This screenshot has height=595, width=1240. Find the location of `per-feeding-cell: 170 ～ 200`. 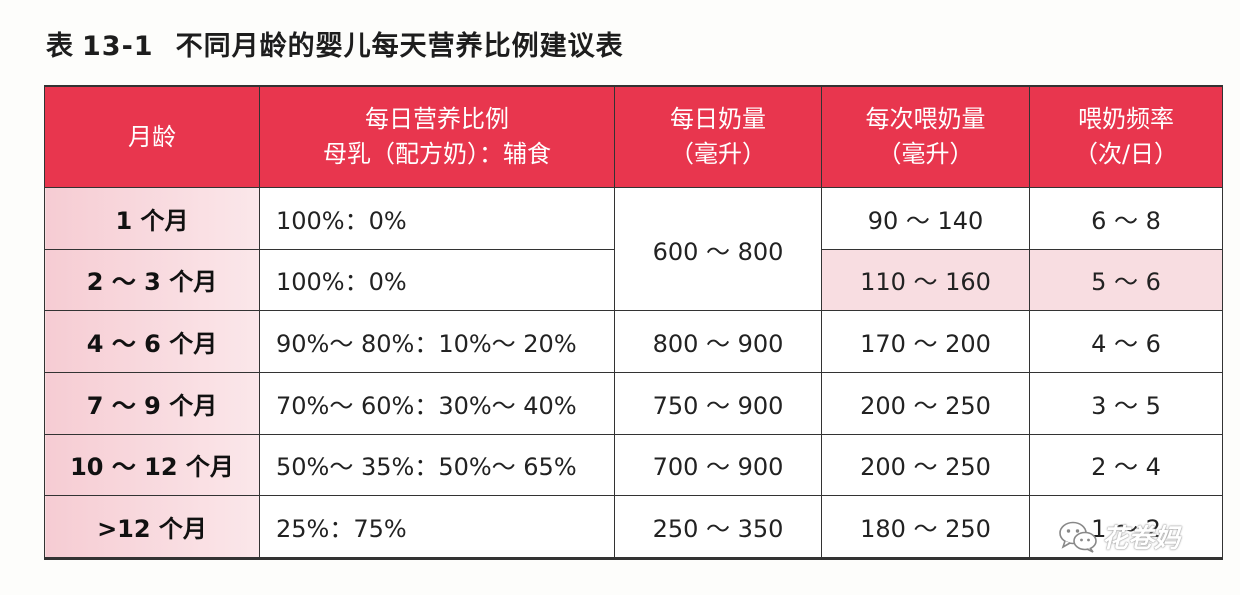

per-feeding-cell: 170 ～ 200 is located at coordinates (925, 341).